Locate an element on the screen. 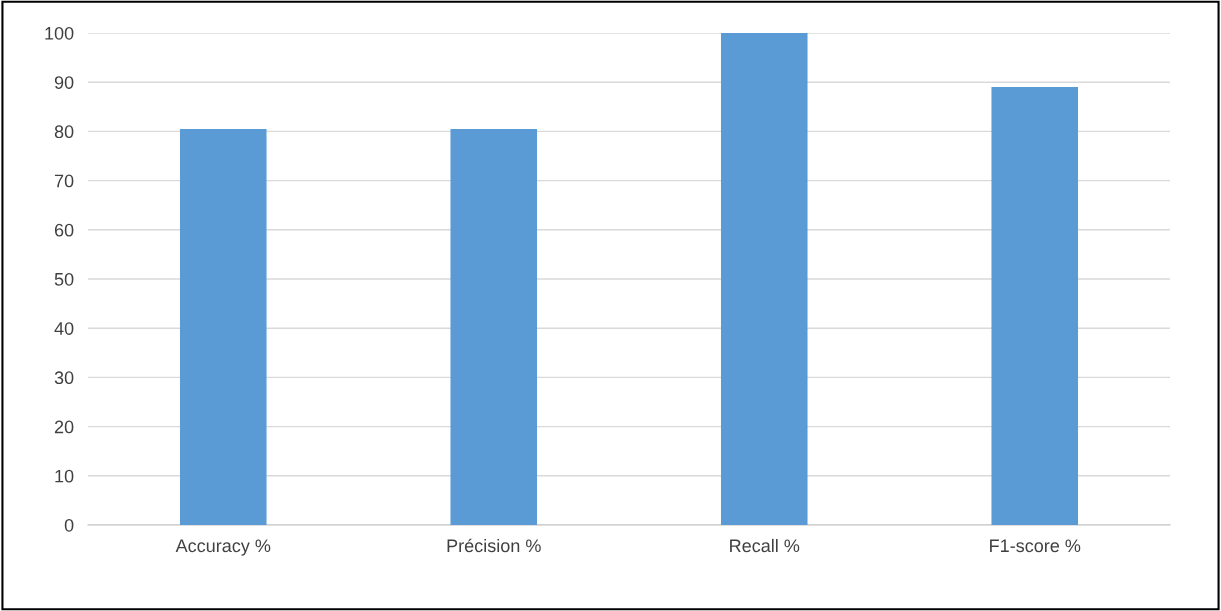 The image size is (1221, 611). y-tick-label: 50 is located at coordinates (64, 279).